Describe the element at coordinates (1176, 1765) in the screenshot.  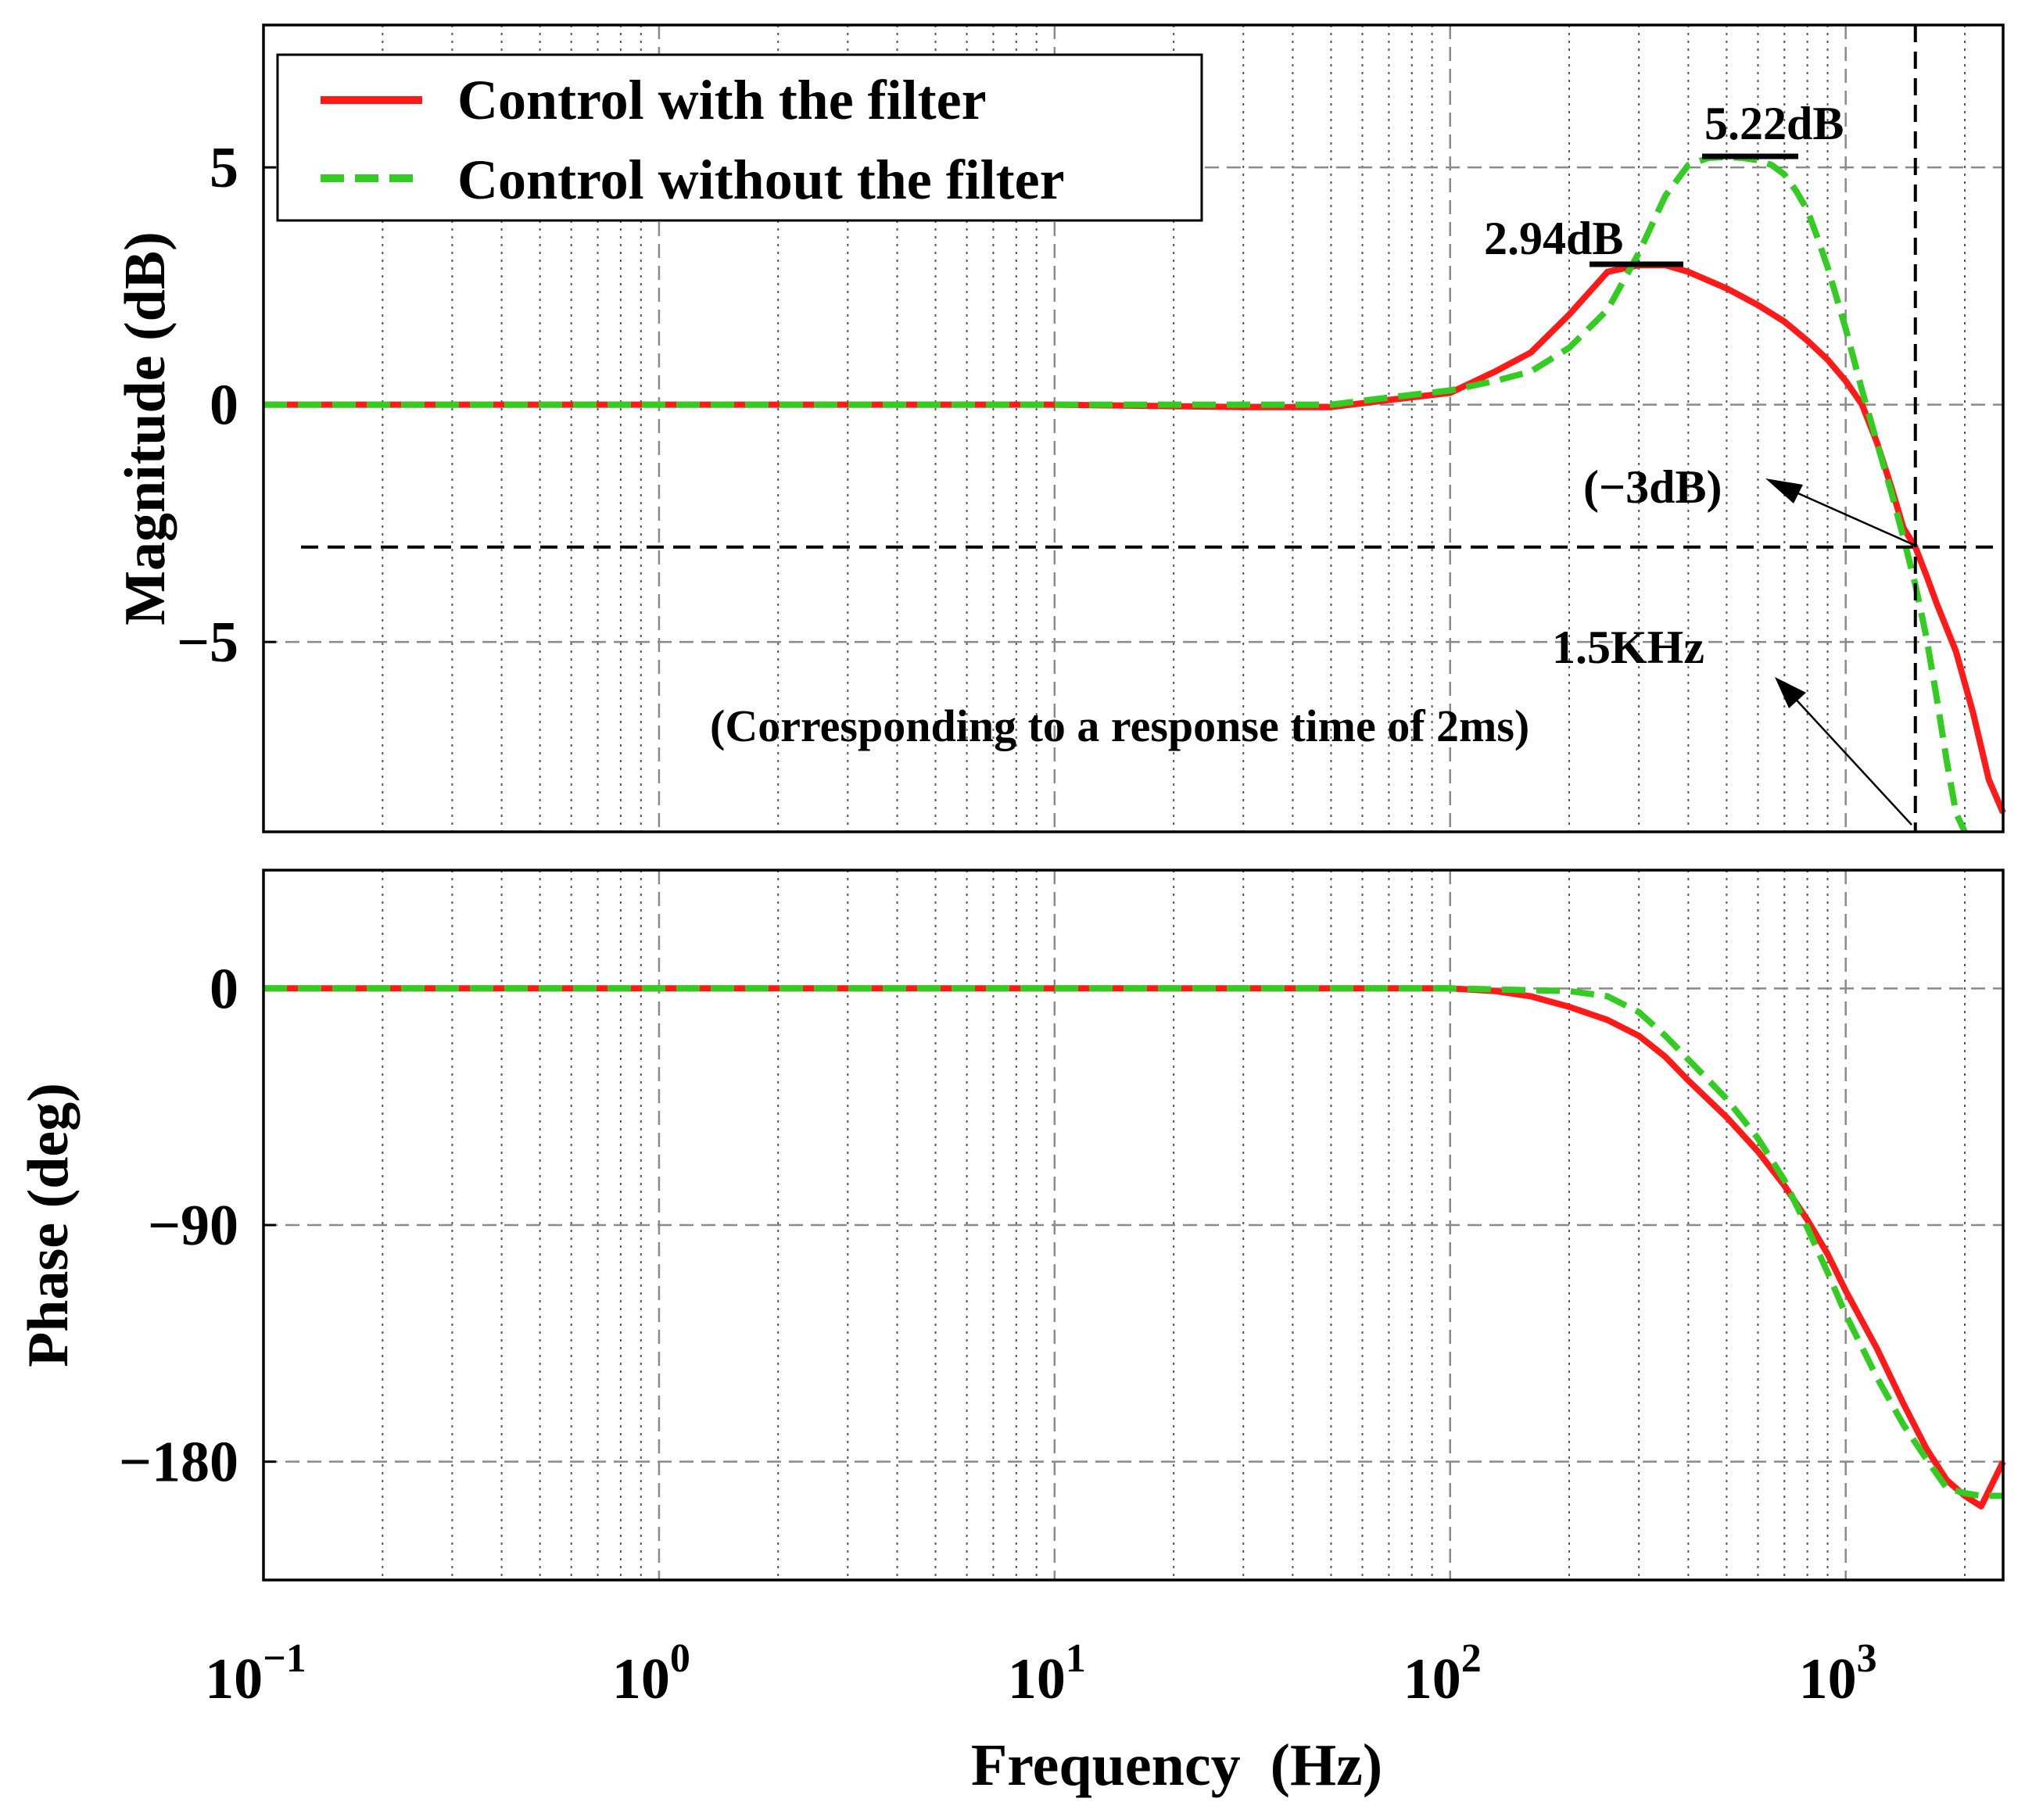
I see `x-axis-label: Frequency (Hz)` at that location.